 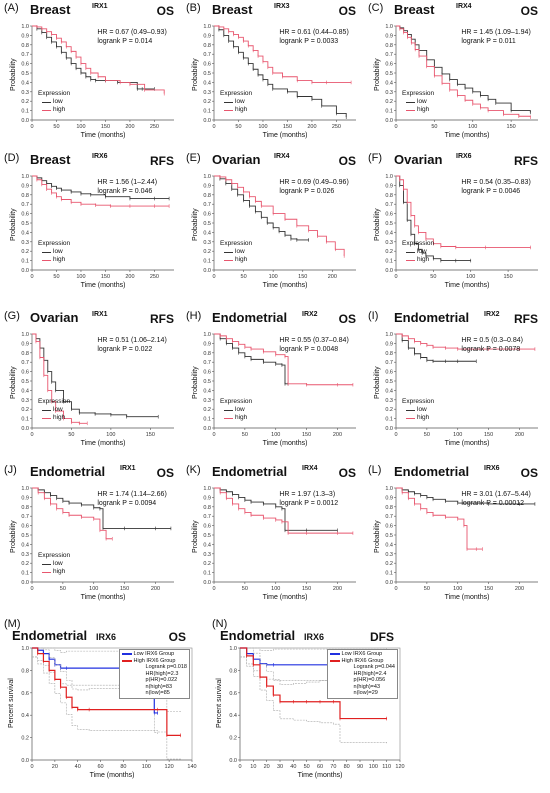 What do you see at coordinates (365, 693) in the screenshot?
I see `legend-label: n(low)=29` at bounding box center [365, 693].